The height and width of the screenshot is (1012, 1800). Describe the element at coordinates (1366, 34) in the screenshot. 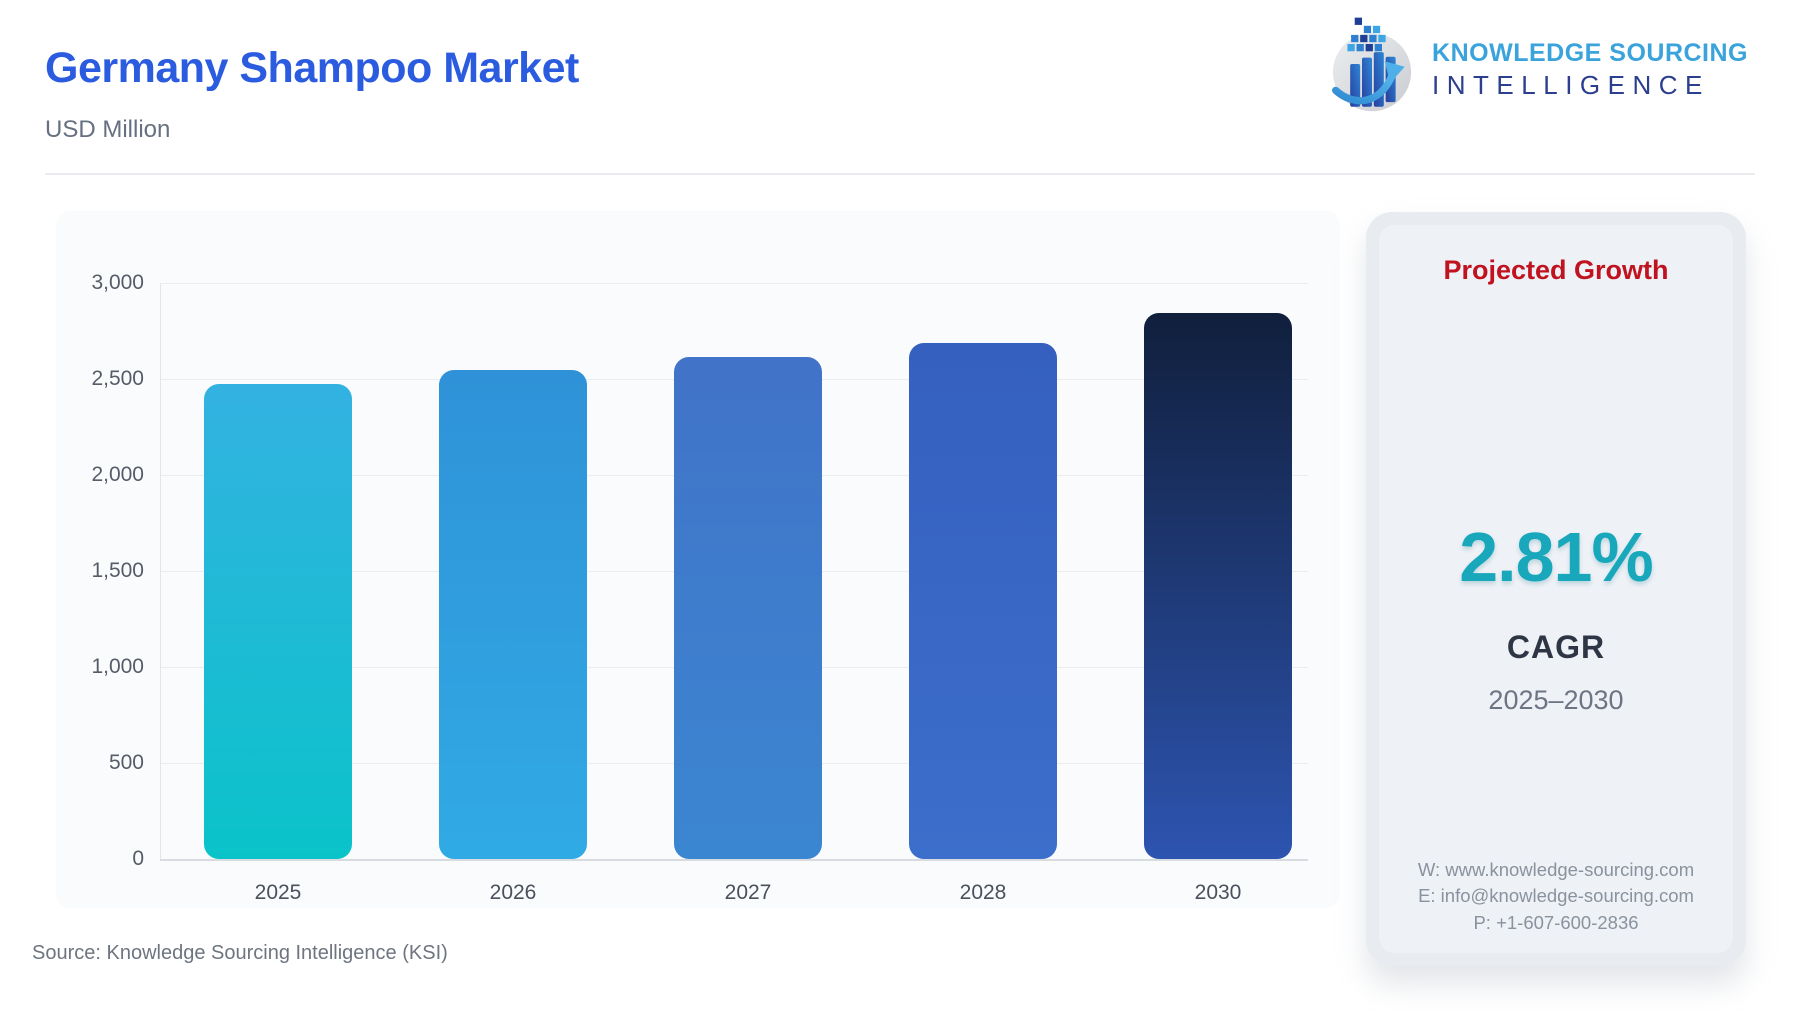

I see `logo-pixel-squares` at that location.